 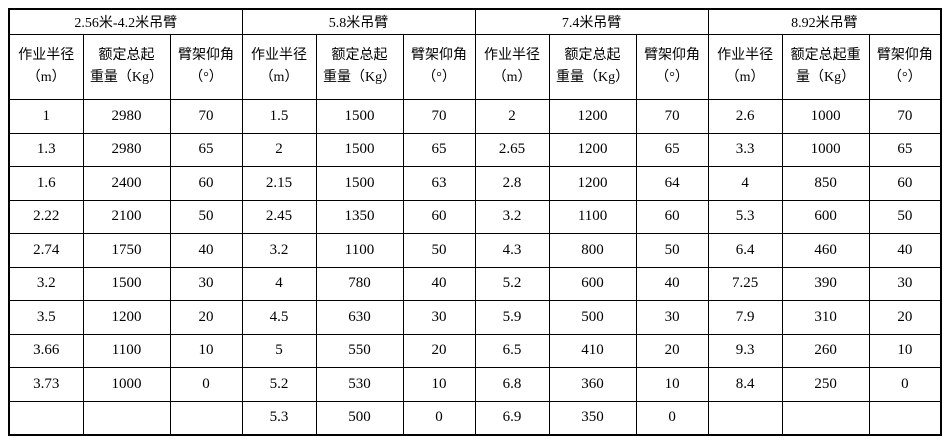 I want to click on table-row: 1.6 2400 60 2.15 1500 63 2.8 1200 64 4 850 60, so click(x=475, y=183).